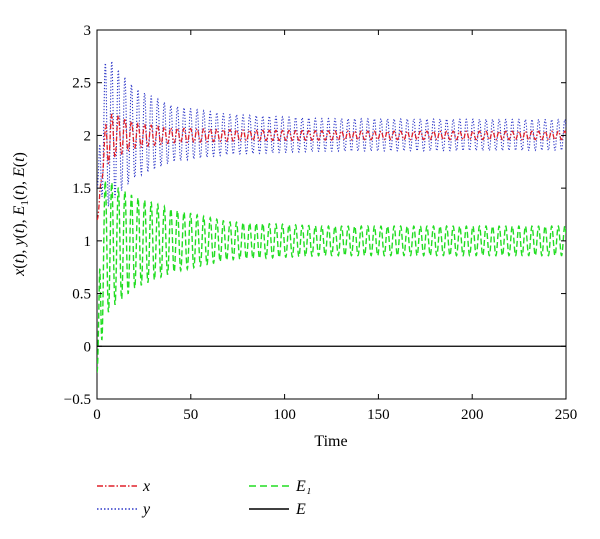 The width and height of the screenshot is (600, 539). Describe the element at coordinates (88, 136) in the screenshot. I see `y-tick-label: 2` at that location.